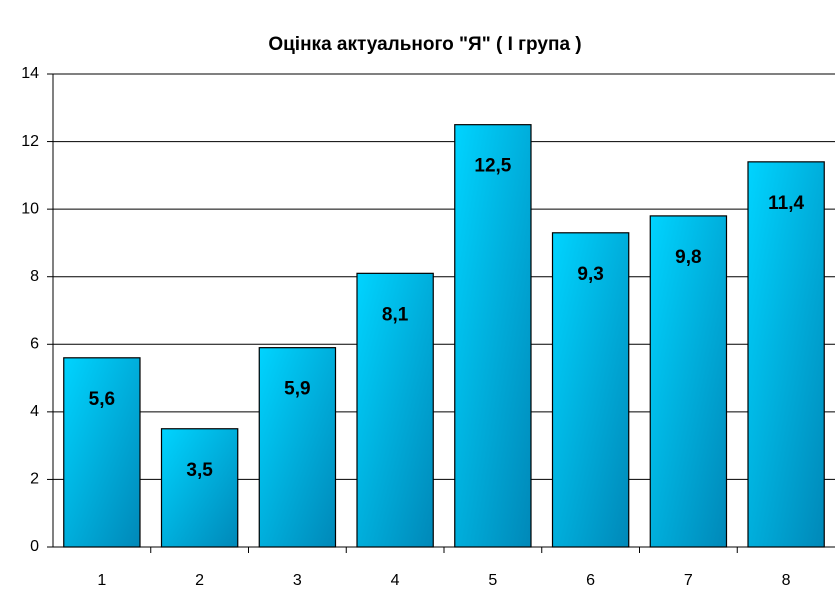 Image resolution: width=835 pixels, height=600 pixels. Describe the element at coordinates (101, 580) in the screenshot. I see `x-tick-label: 1` at that location.